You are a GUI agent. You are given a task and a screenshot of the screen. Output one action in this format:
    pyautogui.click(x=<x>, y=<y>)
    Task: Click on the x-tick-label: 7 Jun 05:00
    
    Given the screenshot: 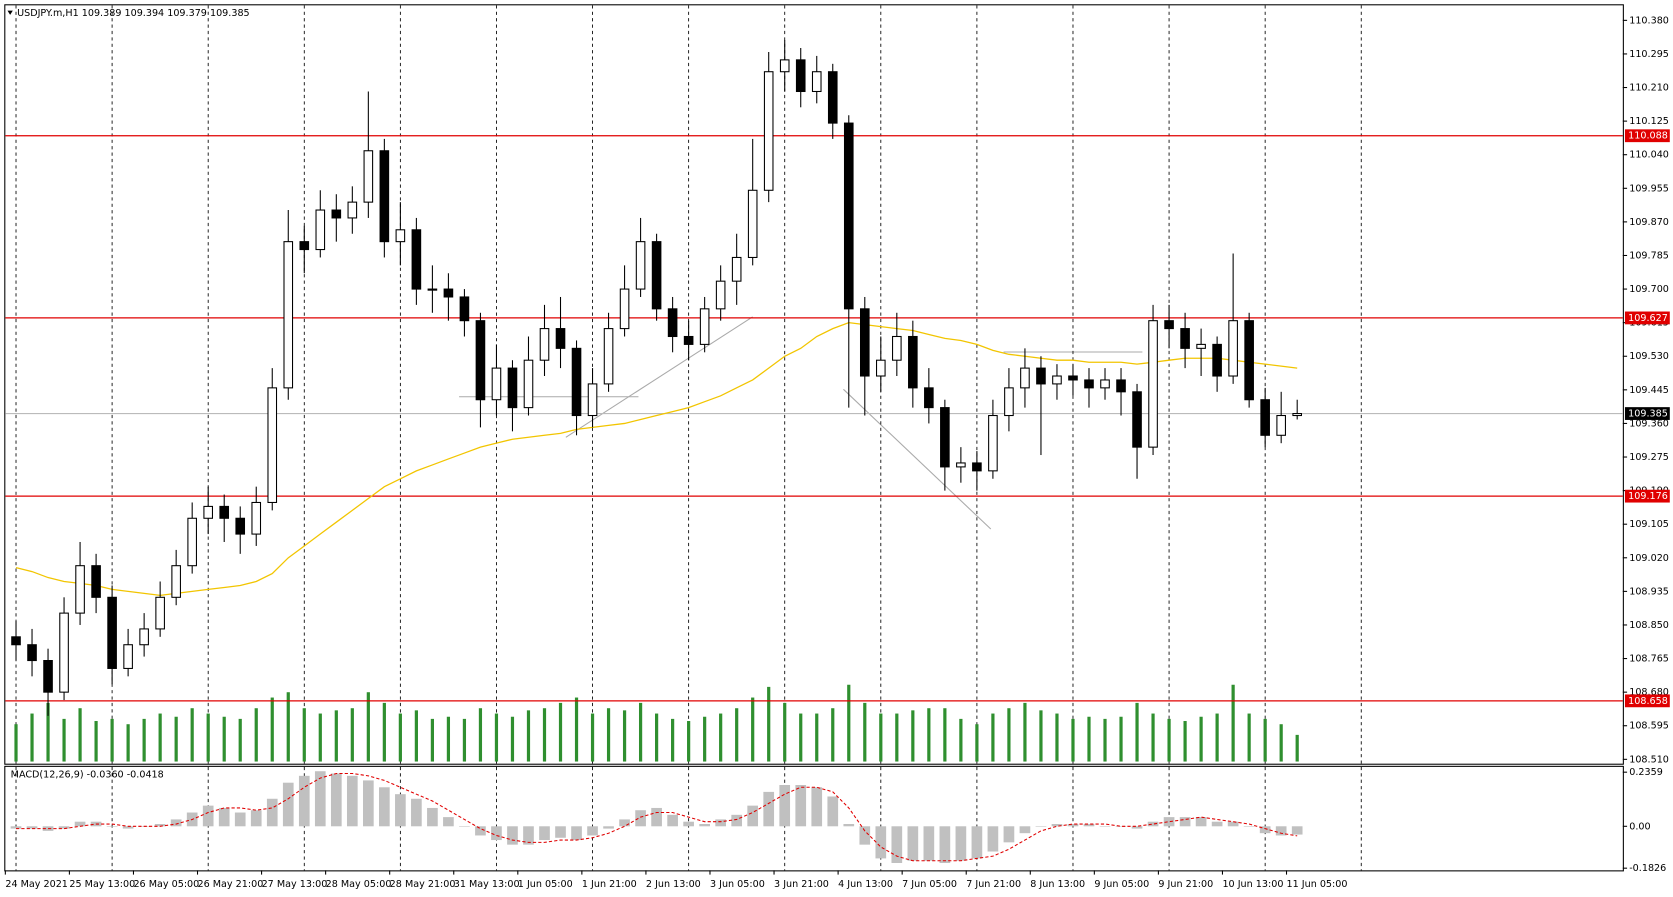 What is the action you would take?
    pyautogui.click(x=929, y=884)
    